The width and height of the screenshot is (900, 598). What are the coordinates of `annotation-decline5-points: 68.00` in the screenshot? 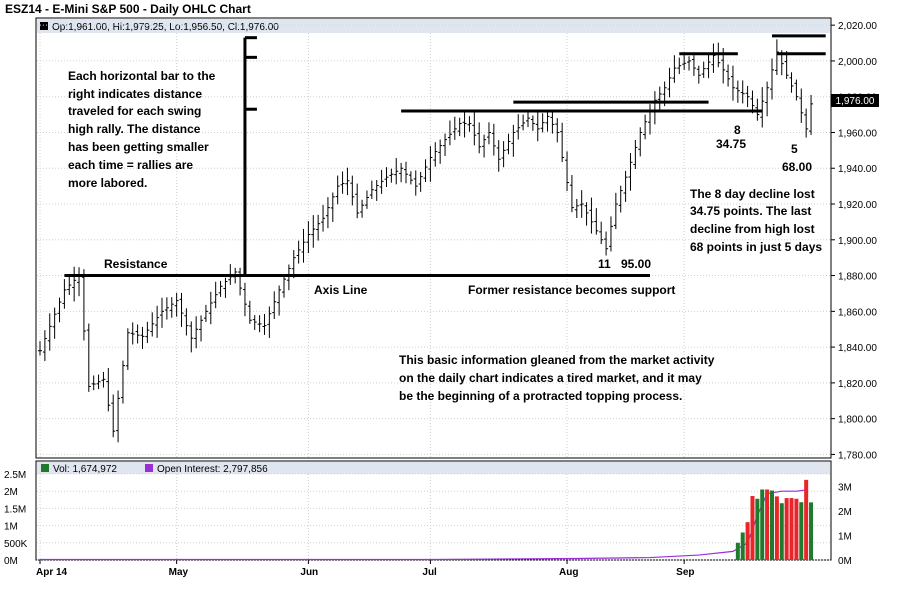 It's located at (797, 167).